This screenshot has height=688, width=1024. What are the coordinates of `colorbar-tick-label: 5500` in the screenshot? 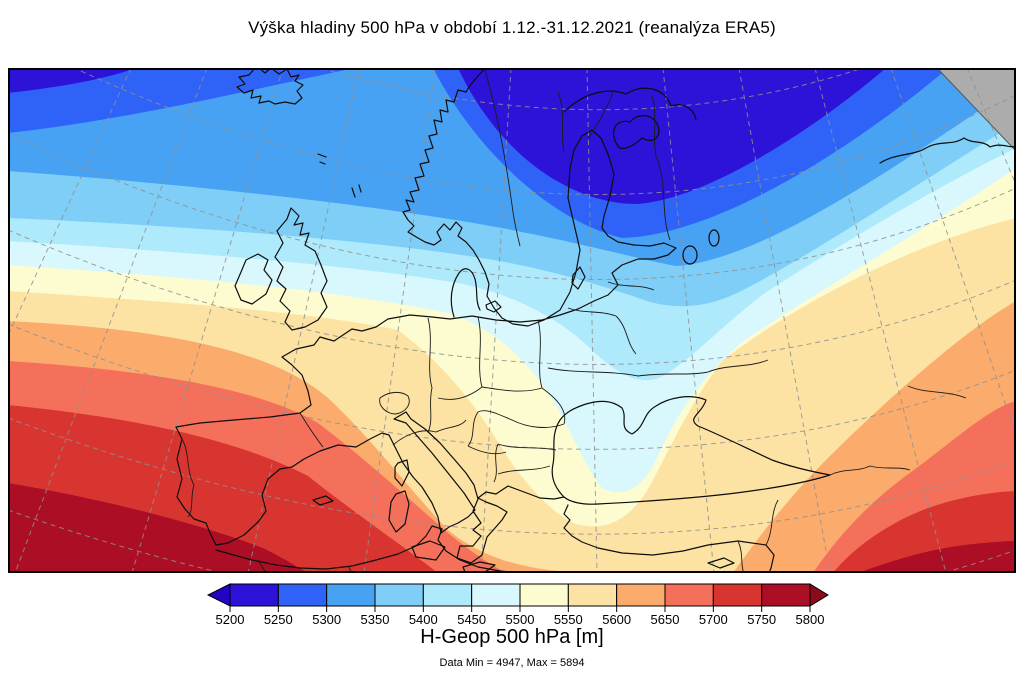 It's located at (520, 619).